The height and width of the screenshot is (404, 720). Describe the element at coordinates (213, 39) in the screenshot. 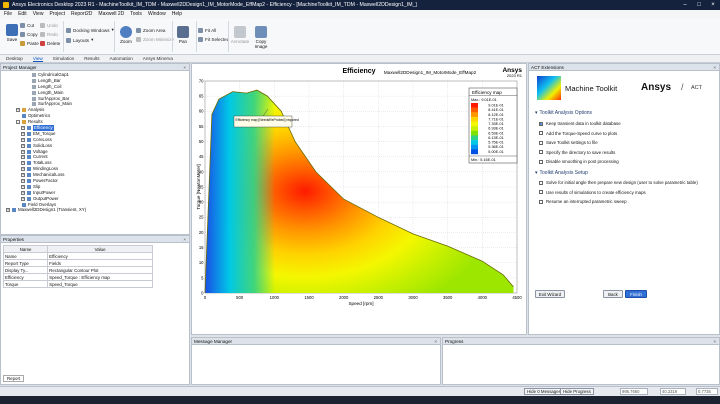

I see `fit-selected-button: Fit Selected` at that location.